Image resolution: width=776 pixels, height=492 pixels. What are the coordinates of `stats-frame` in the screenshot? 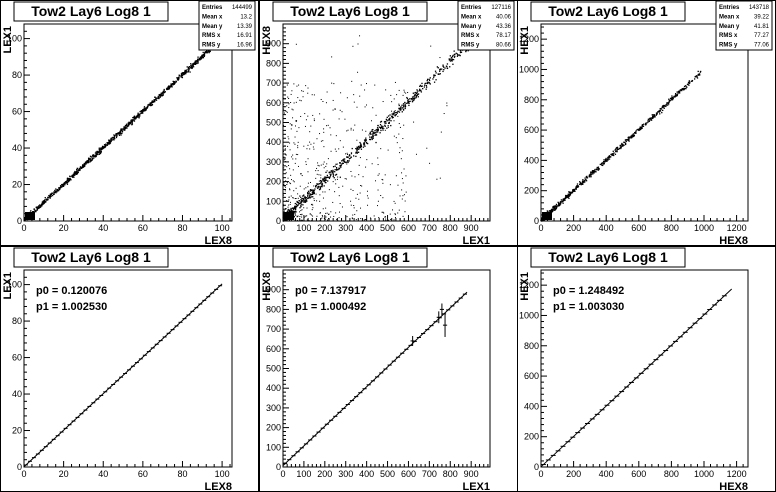 It's located at (744, 25).